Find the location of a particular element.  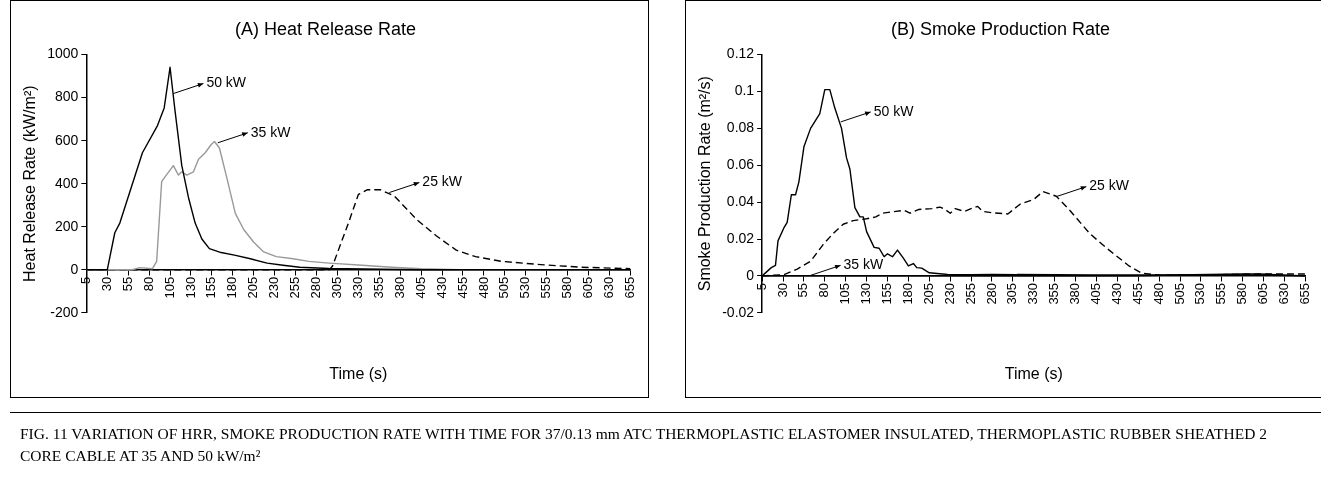

caption: FIG. 11 VARIATION OF HRR, SMOKE PRODUCTION RATE WITH TIME FOR 37/0.13 mm ATC THERMOPLASTIC ELASTOMER INSULATED, THERMOPLASTIC RUBBER SHEATHED 2 CORE CABLE AT 35 AND 50 kW/m² is located at coordinates (644, 445).